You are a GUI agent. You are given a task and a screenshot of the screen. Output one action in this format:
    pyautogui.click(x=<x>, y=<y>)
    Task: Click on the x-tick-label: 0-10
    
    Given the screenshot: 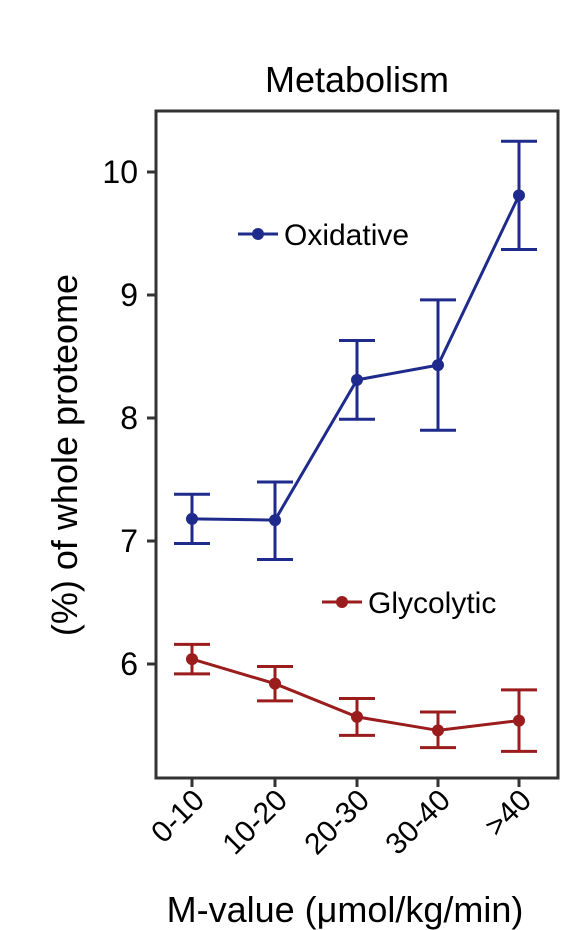 What is the action you would take?
    pyautogui.click(x=178, y=817)
    